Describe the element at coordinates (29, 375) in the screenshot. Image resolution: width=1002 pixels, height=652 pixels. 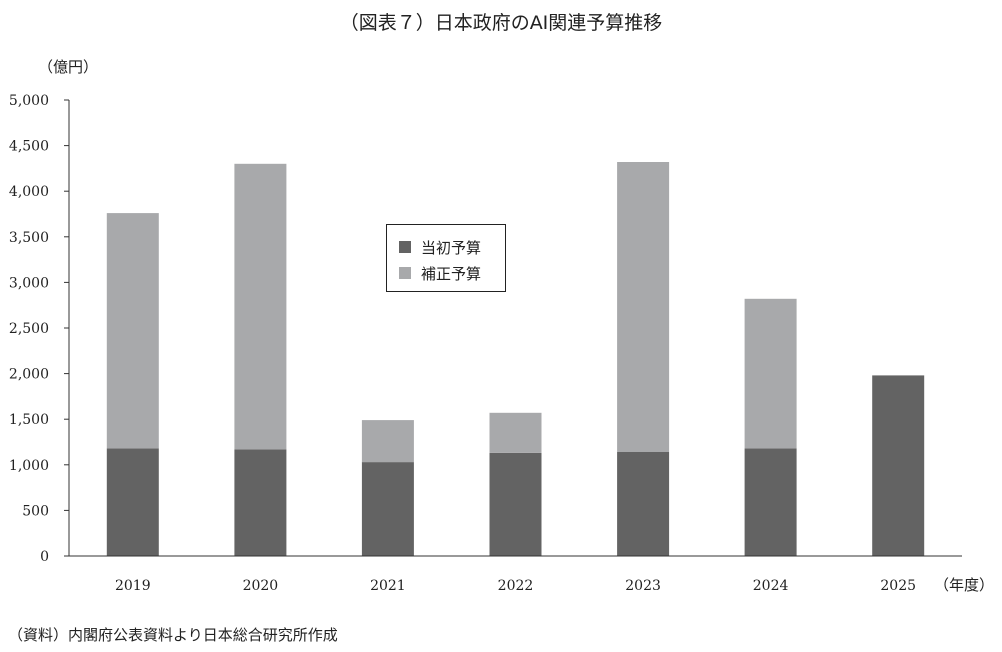
I see `y-tick-label: 2,000` at that location.